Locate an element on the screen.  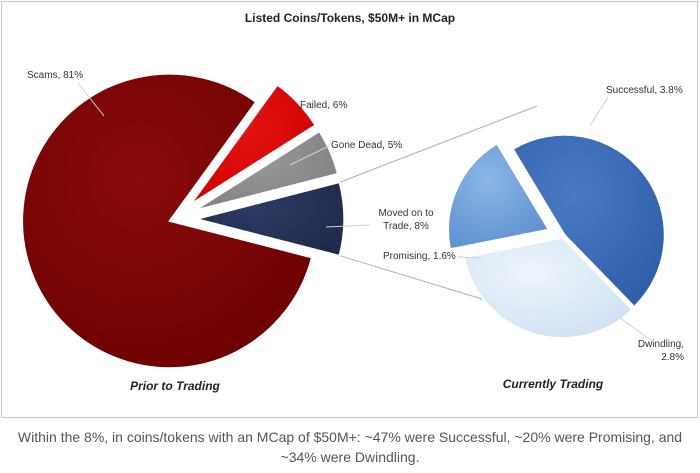
sub-pie-slice-dwindling is located at coordinates (548, 288).